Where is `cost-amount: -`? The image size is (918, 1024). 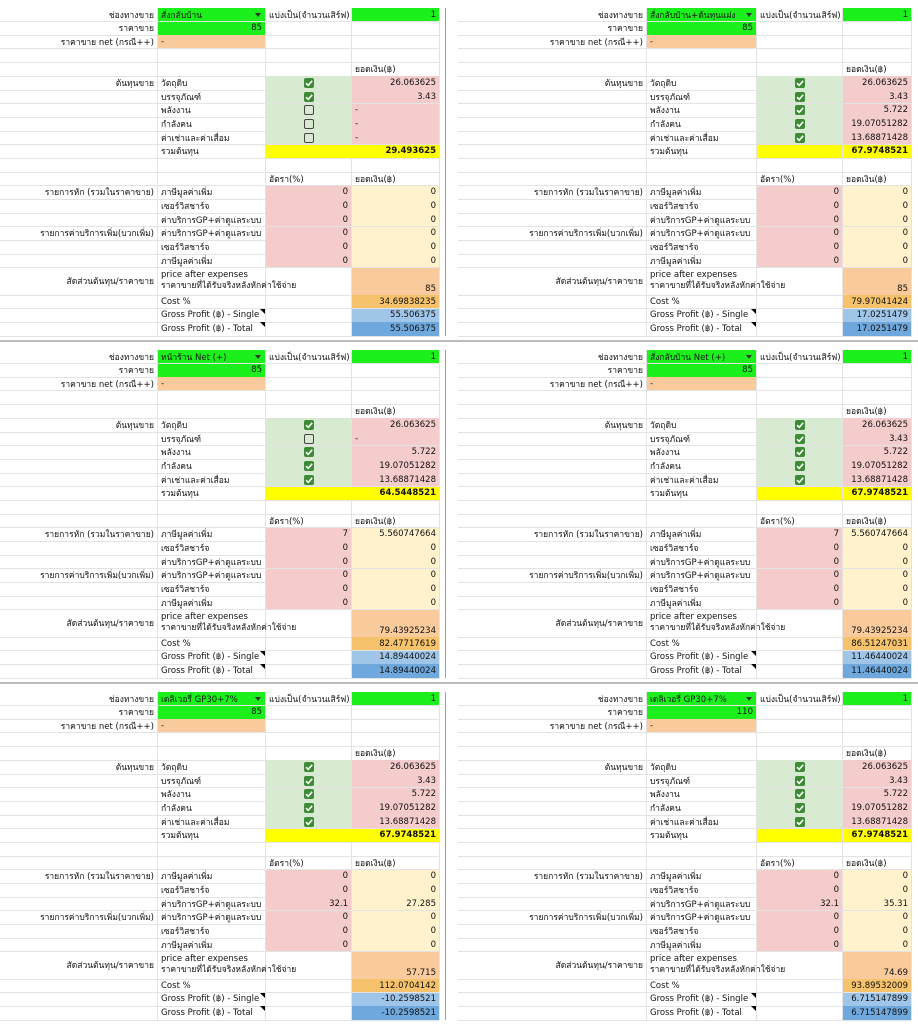
cost-amount: - is located at coordinates (396, 124).